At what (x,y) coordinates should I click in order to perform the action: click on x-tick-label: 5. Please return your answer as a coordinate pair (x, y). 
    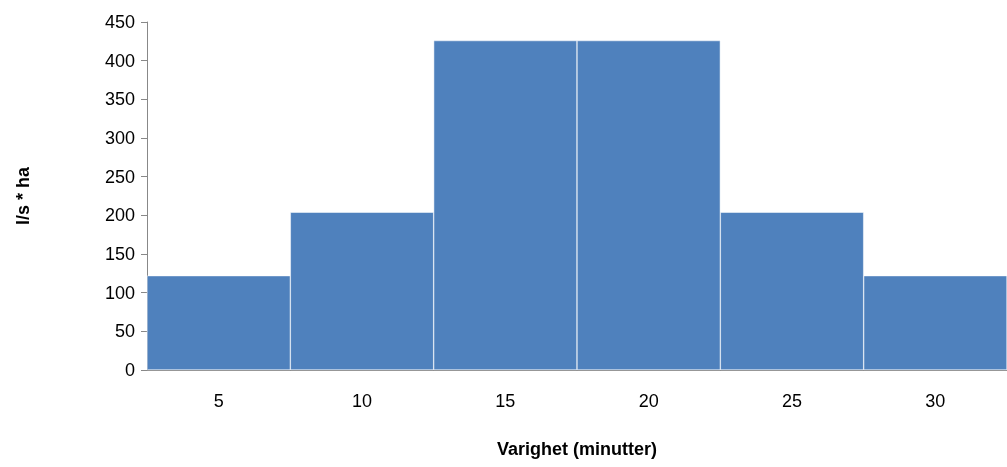
    Looking at the image, I should click on (218, 401).